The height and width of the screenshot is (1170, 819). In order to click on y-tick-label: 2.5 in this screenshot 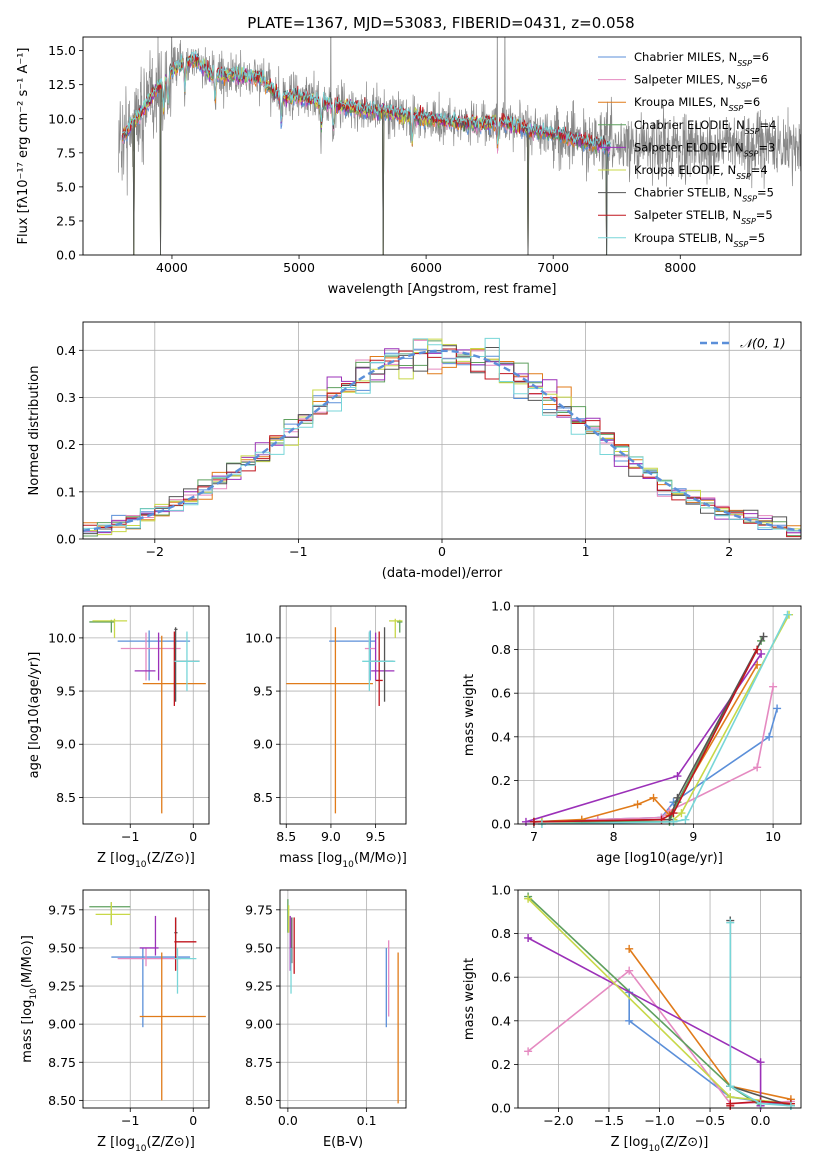, I will do `click(66, 220)`.